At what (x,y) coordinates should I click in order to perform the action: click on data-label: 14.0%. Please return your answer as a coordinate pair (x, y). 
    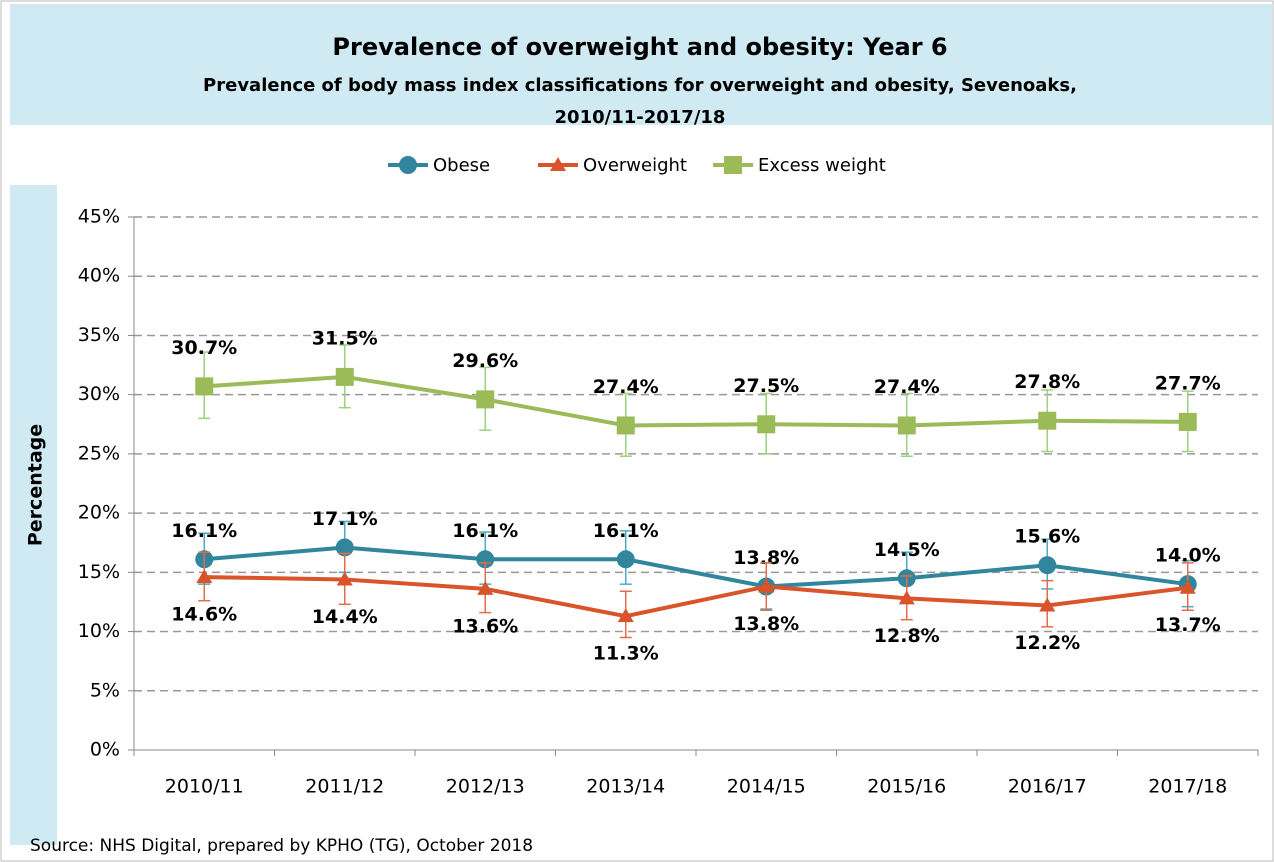
    Looking at the image, I should click on (1188, 556).